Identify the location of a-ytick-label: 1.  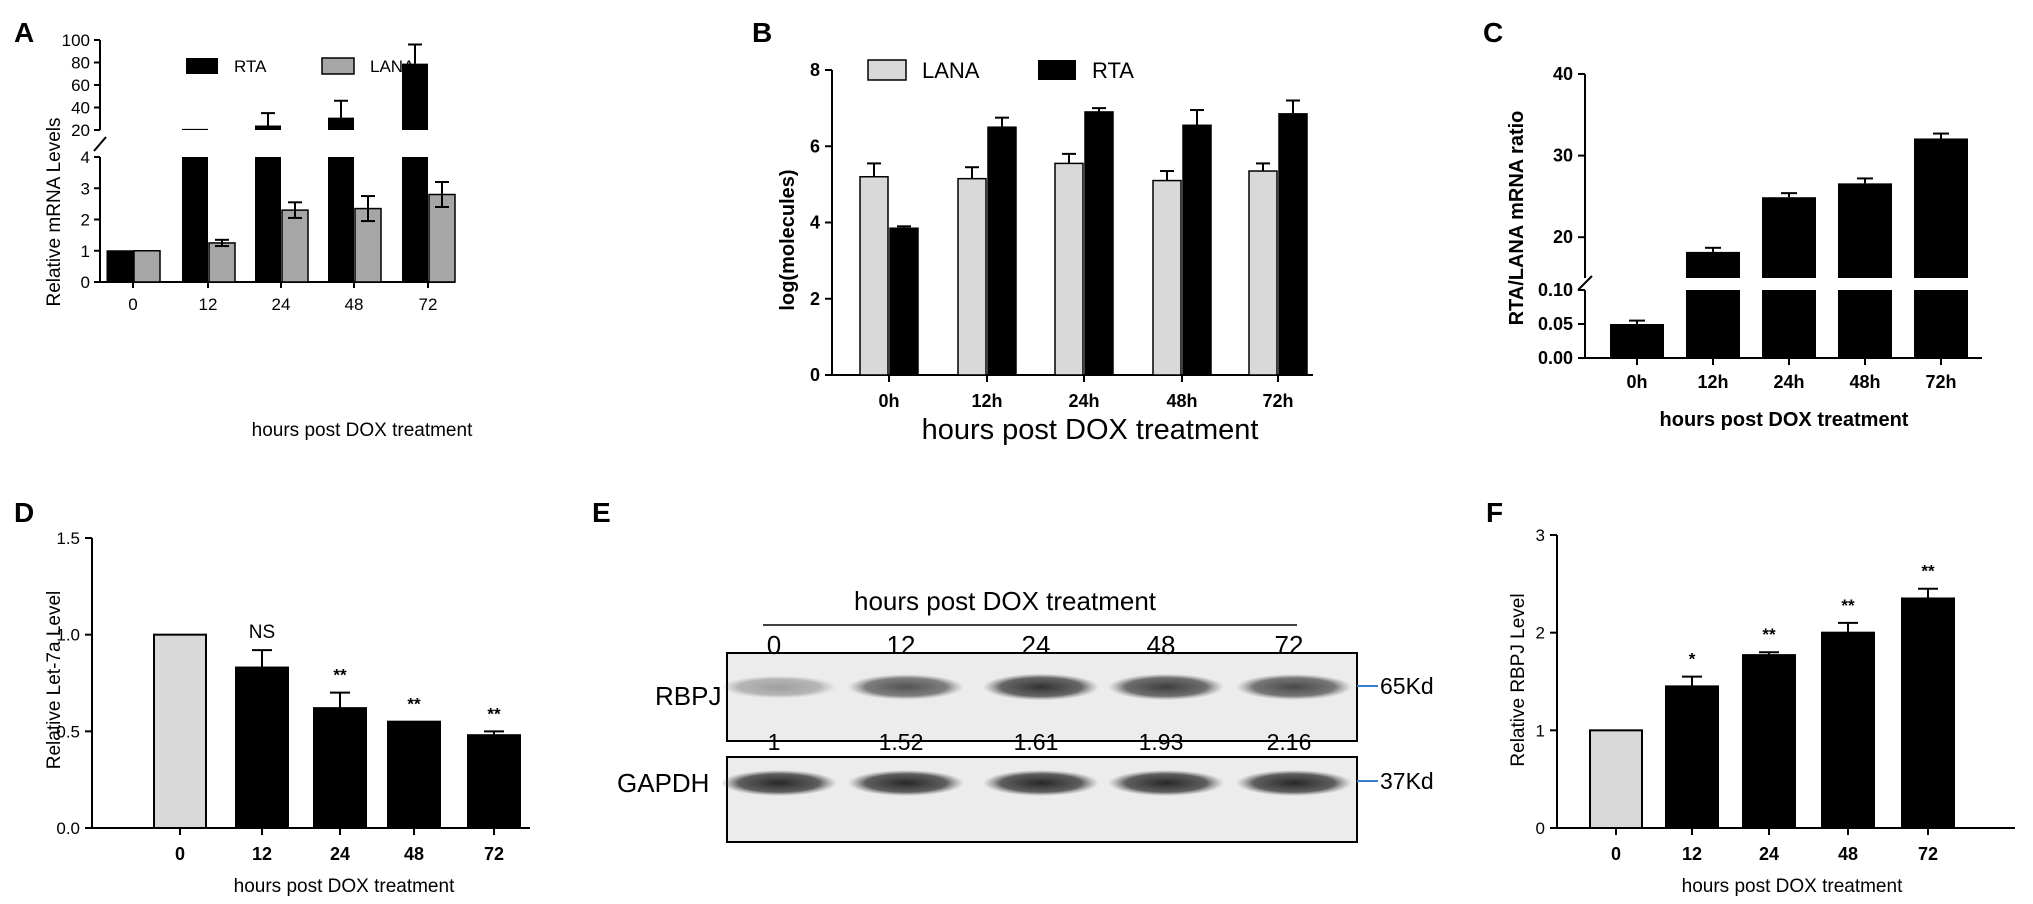
(85, 251).